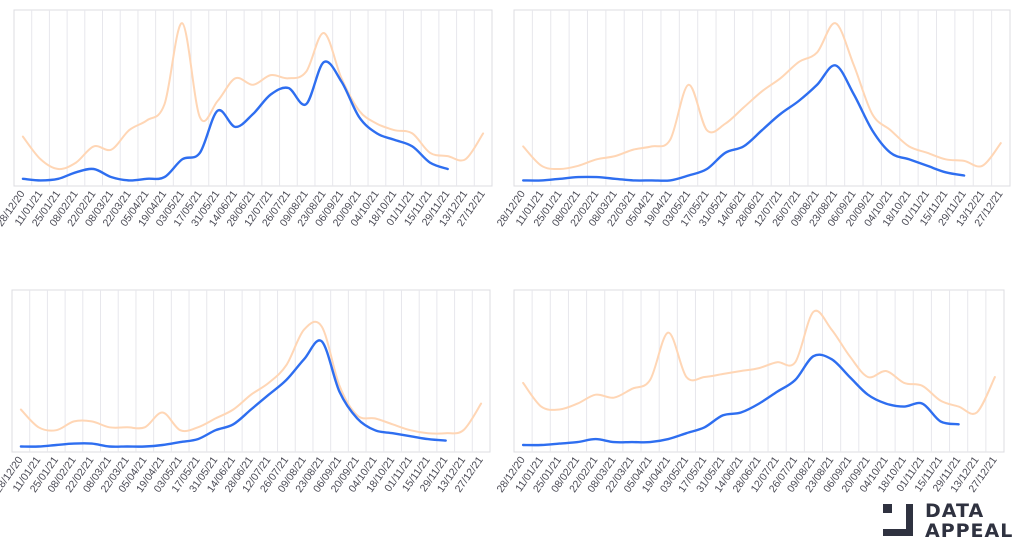 This screenshot has height=547, width=1024. I want to click on bracket-logo-icon, so click(898, 520).